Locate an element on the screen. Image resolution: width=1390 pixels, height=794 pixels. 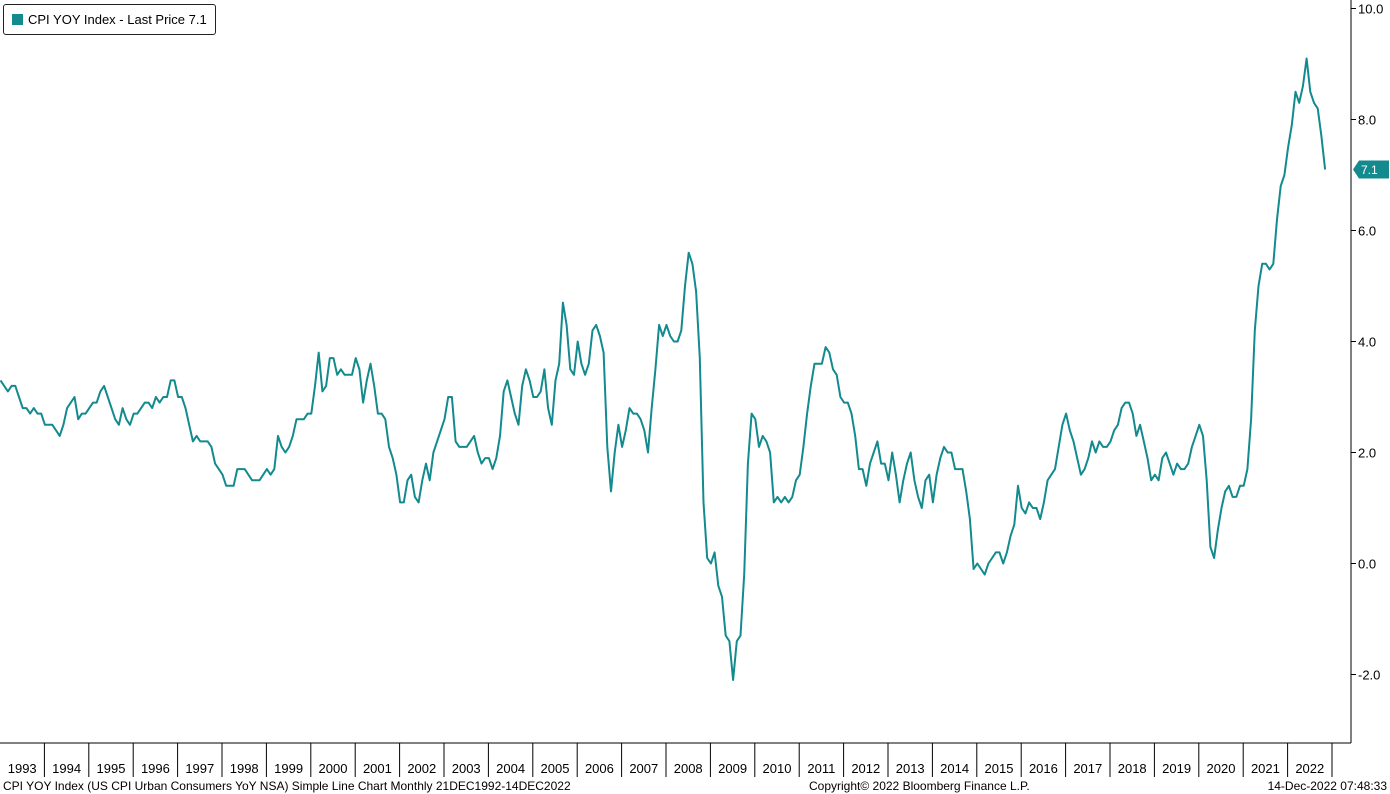
x-tick-label: 2010 is located at coordinates (777, 768).